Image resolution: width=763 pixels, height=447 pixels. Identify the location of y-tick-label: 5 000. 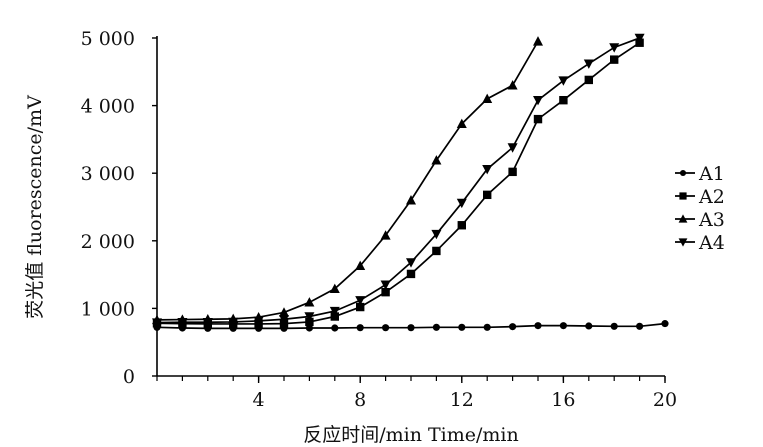
(108, 39).